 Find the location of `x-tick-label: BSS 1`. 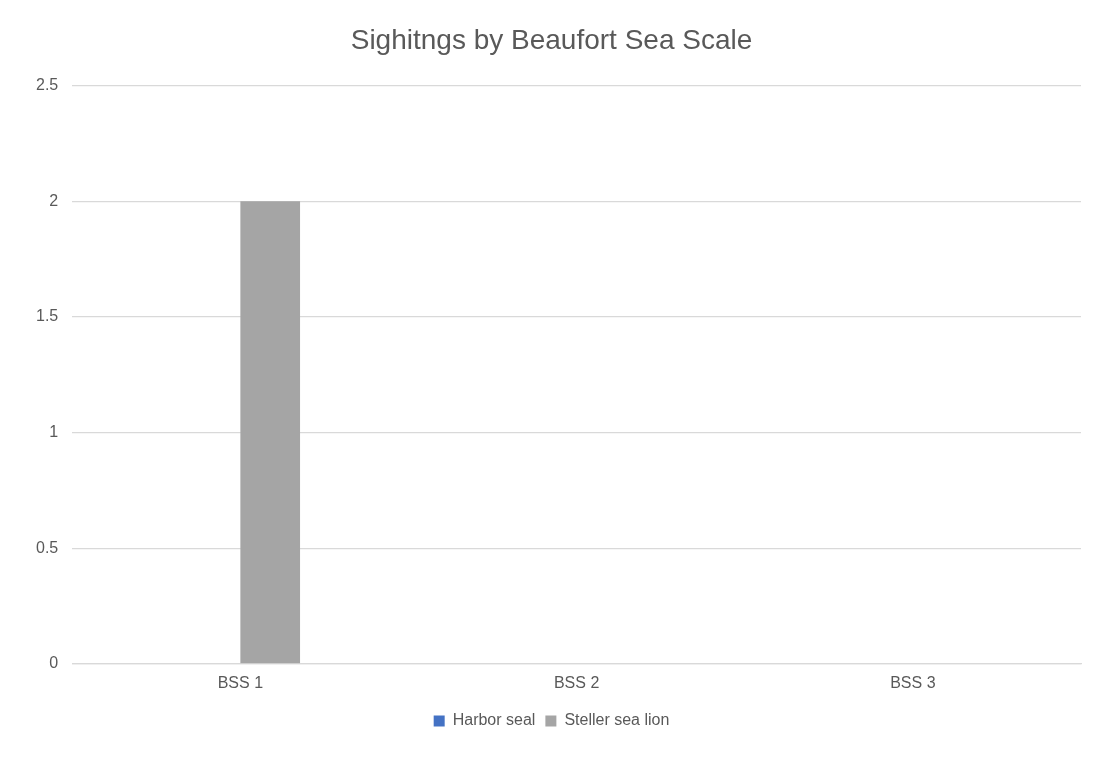

x-tick-label: BSS 1 is located at coordinates (240, 682).